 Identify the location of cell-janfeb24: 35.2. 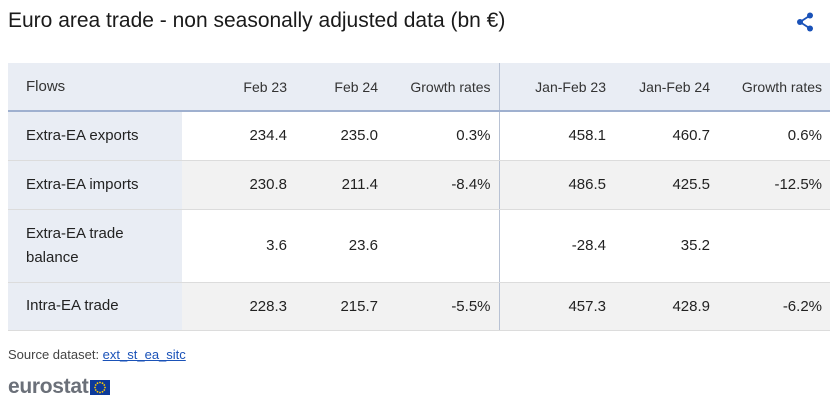
(666, 246).